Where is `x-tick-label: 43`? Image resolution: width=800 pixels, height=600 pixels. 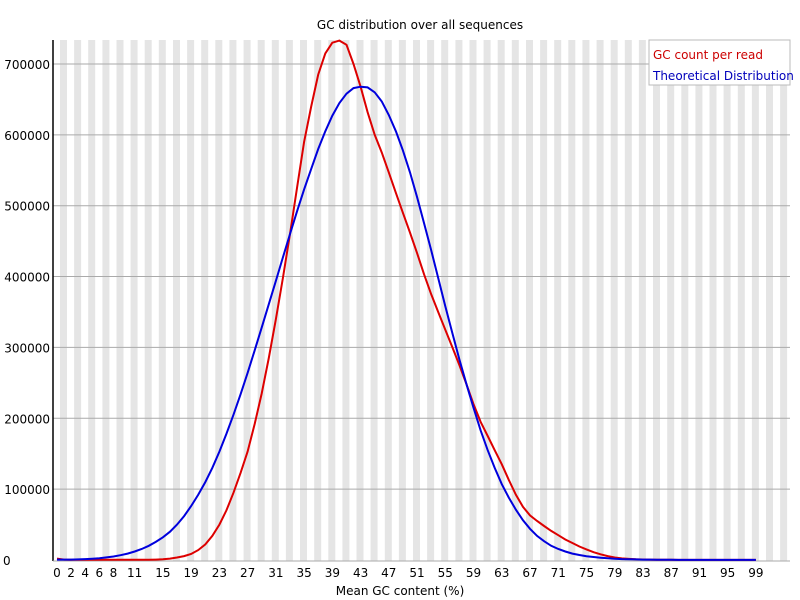
x-tick-label: 43 is located at coordinates (360, 573).